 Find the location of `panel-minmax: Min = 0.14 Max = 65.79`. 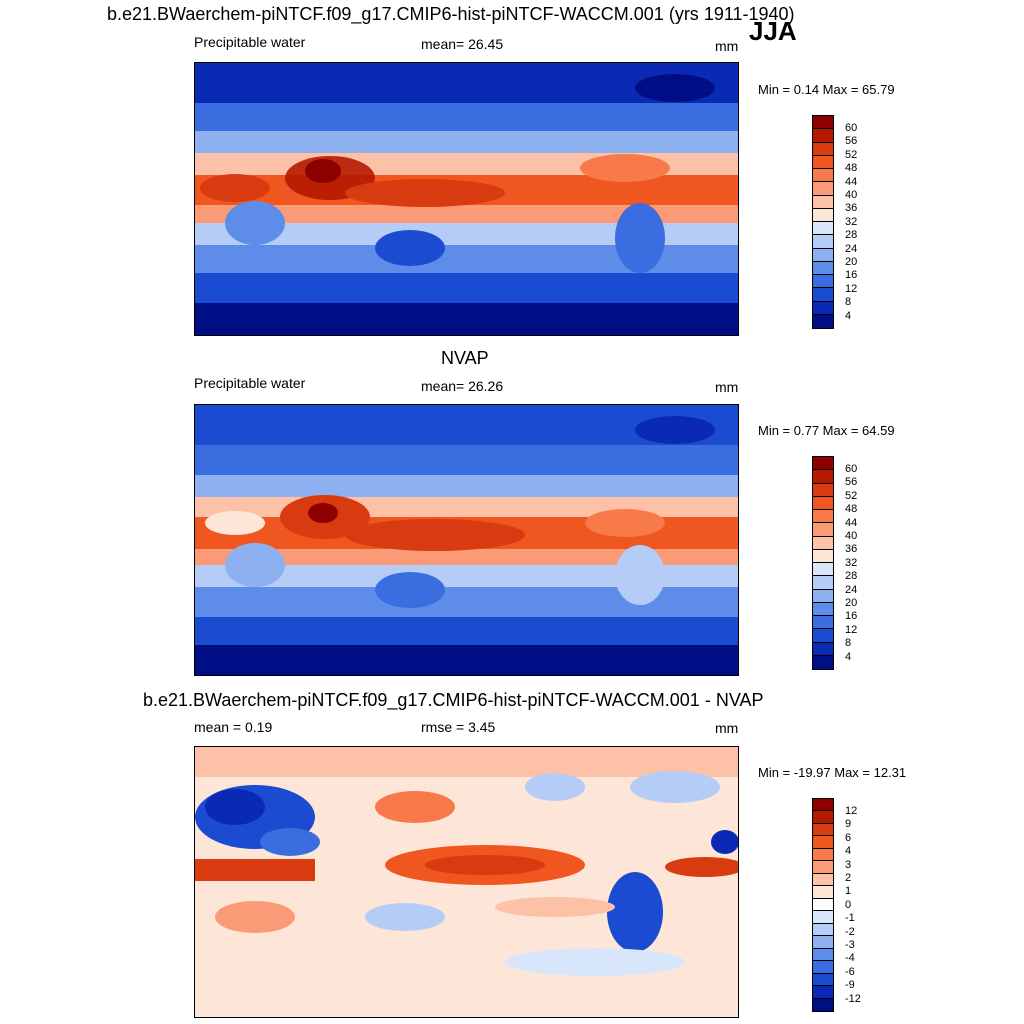

panel-minmax: Min = 0.14 Max = 65.79 is located at coordinates (826, 89).